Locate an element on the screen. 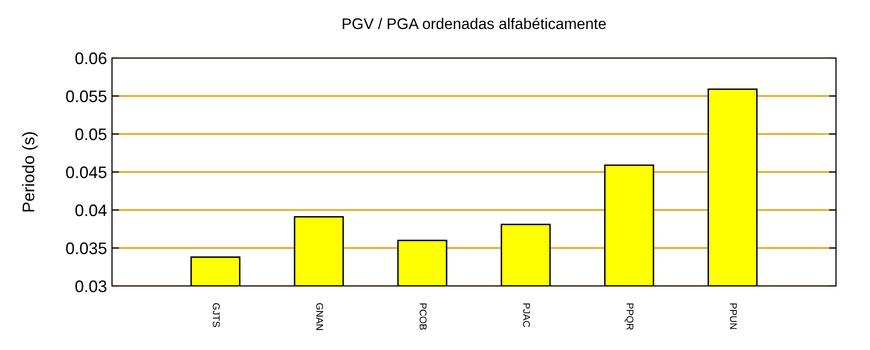 The width and height of the screenshot is (870, 350). x-tick-label: GJTS is located at coordinates (216, 315).